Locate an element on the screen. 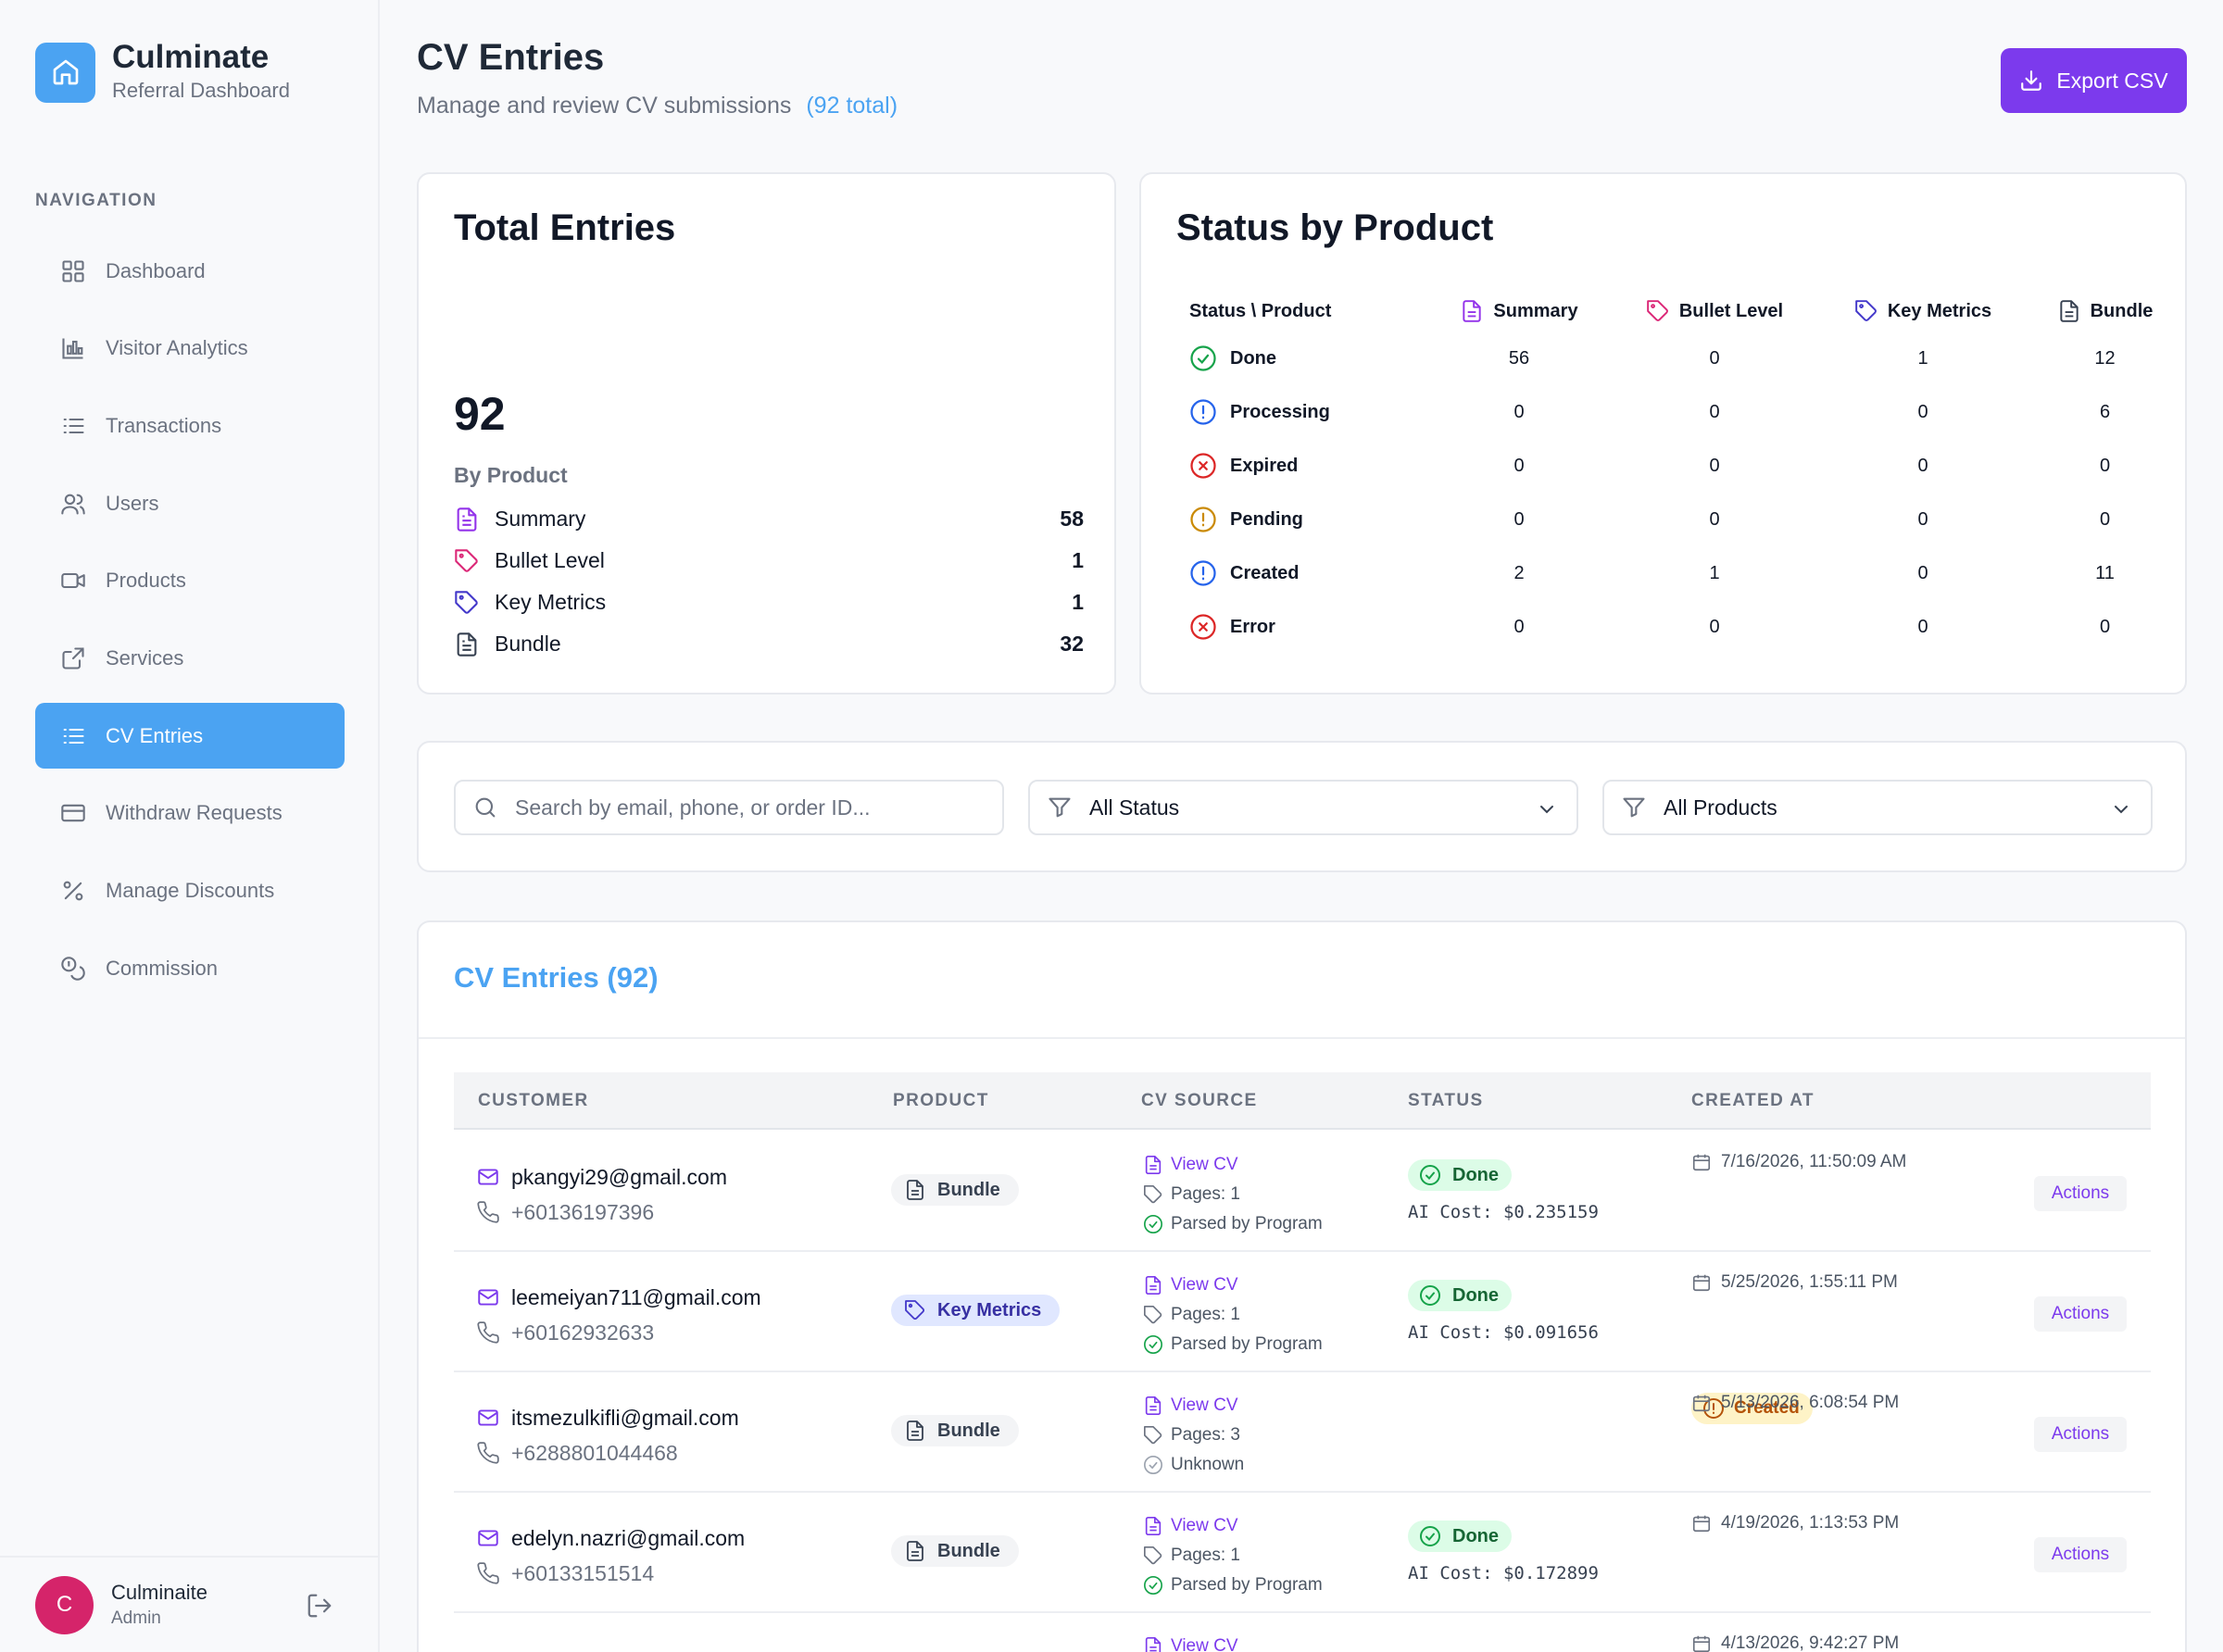 The width and height of the screenshot is (2223, 1652). product-count: 32 is located at coordinates (1072, 644).